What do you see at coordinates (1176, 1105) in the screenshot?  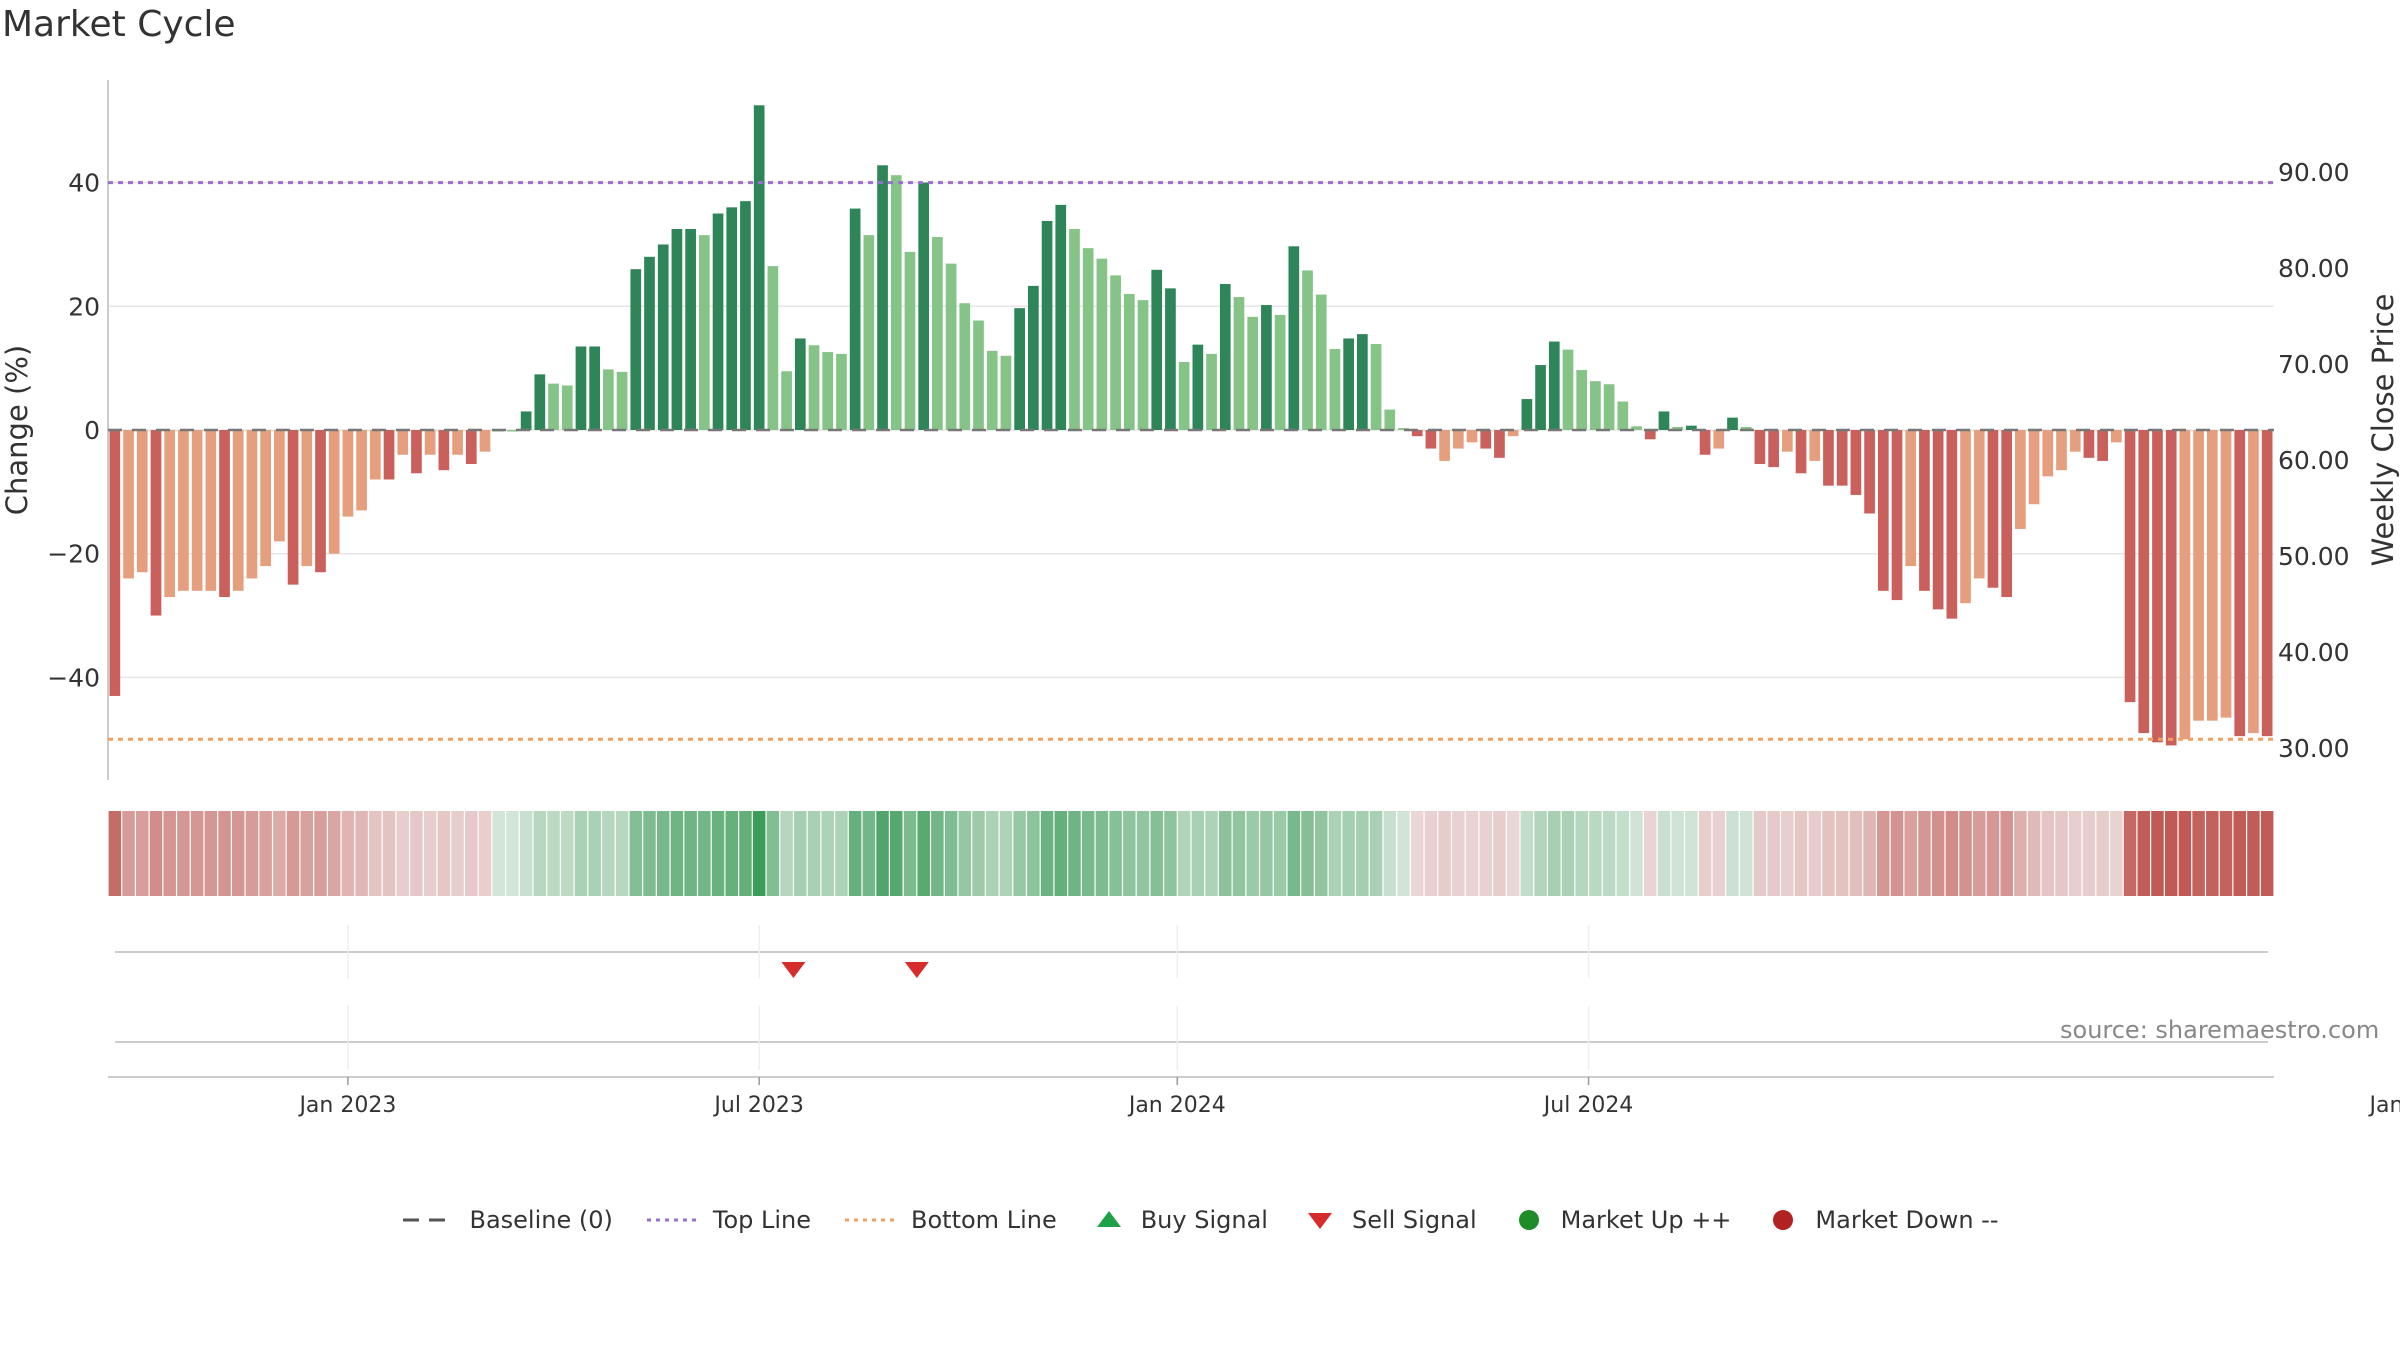 I see `x-tick-label: Jan 2024` at bounding box center [1176, 1105].